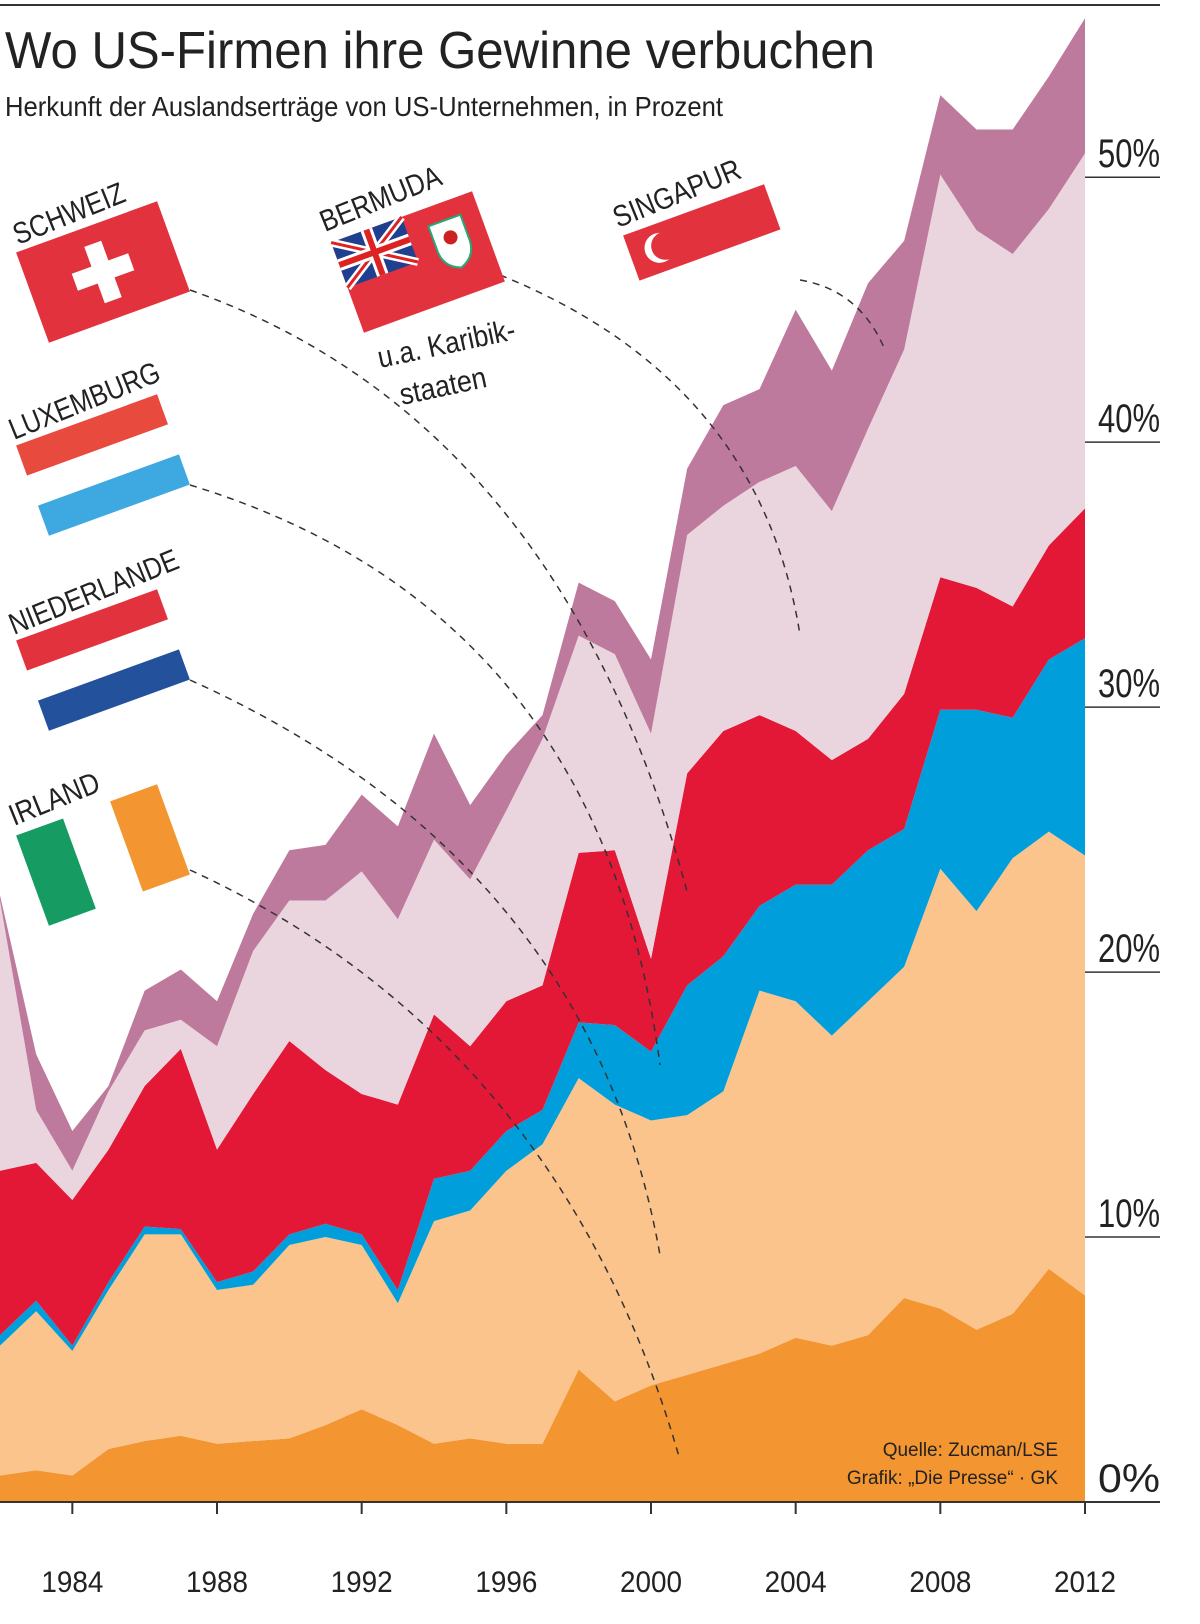  I want to click on x-tick-label: 1988, so click(217, 1582).